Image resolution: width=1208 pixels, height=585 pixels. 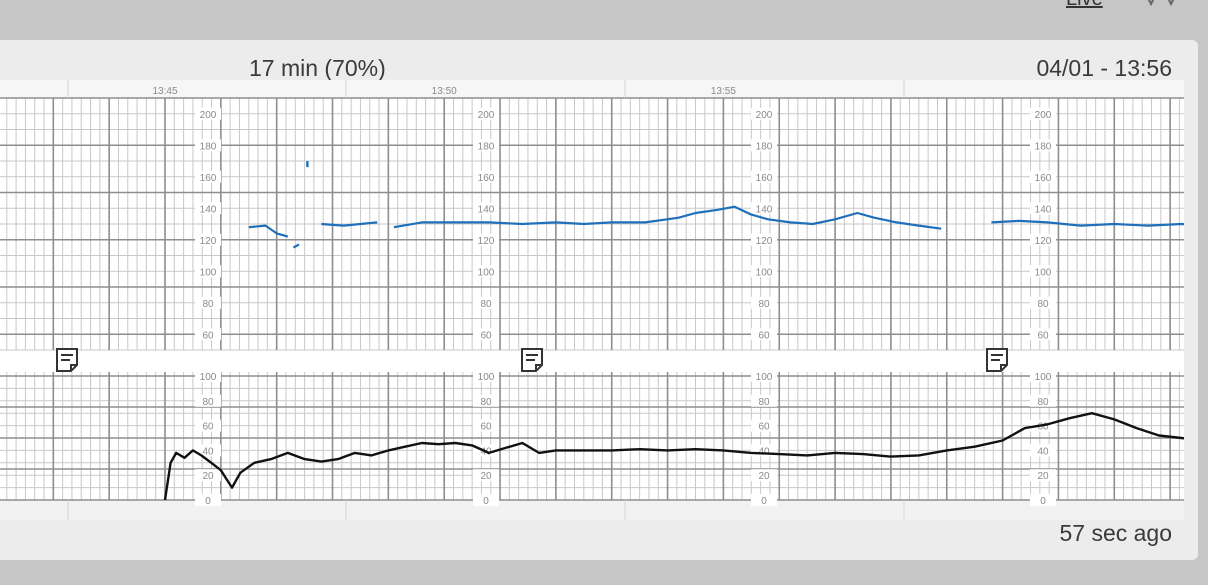 I want to click on bottom-band, so click(x=592, y=510).